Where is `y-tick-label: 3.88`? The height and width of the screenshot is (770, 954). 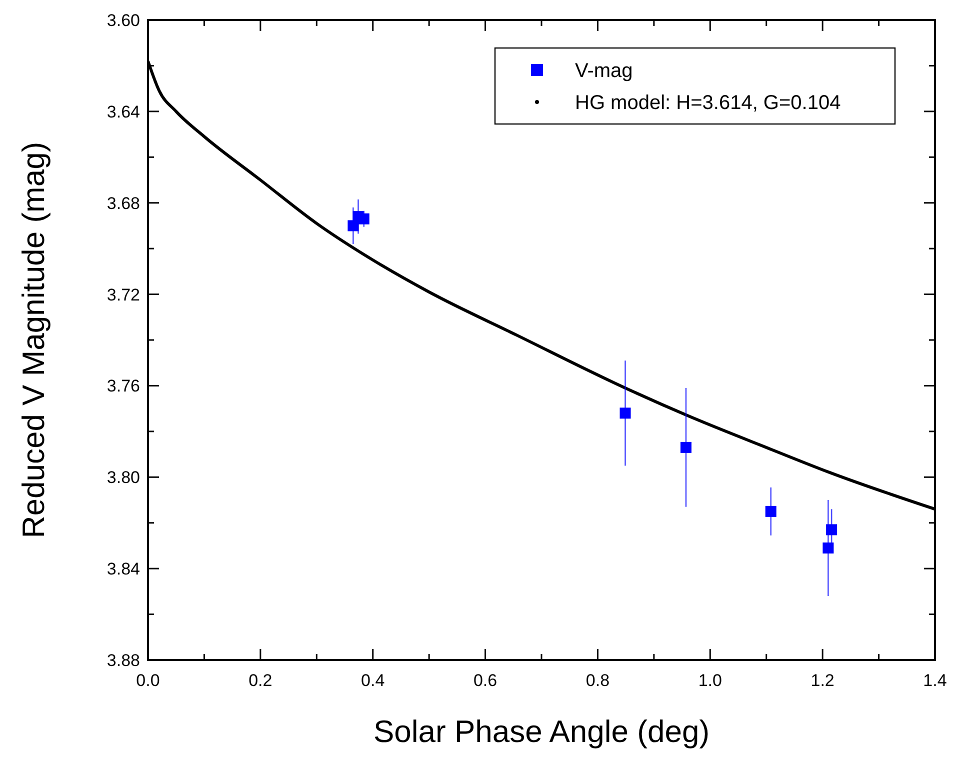
y-tick-label: 3.88 is located at coordinates (123, 660).